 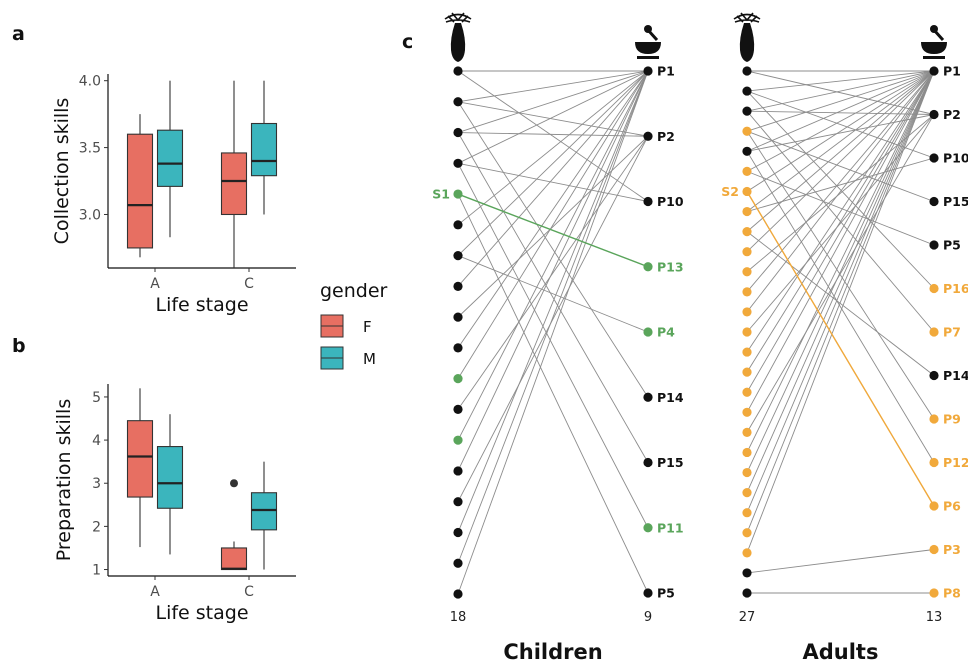 I want to click on right-node-label: P9, so click(x=952, y=419).